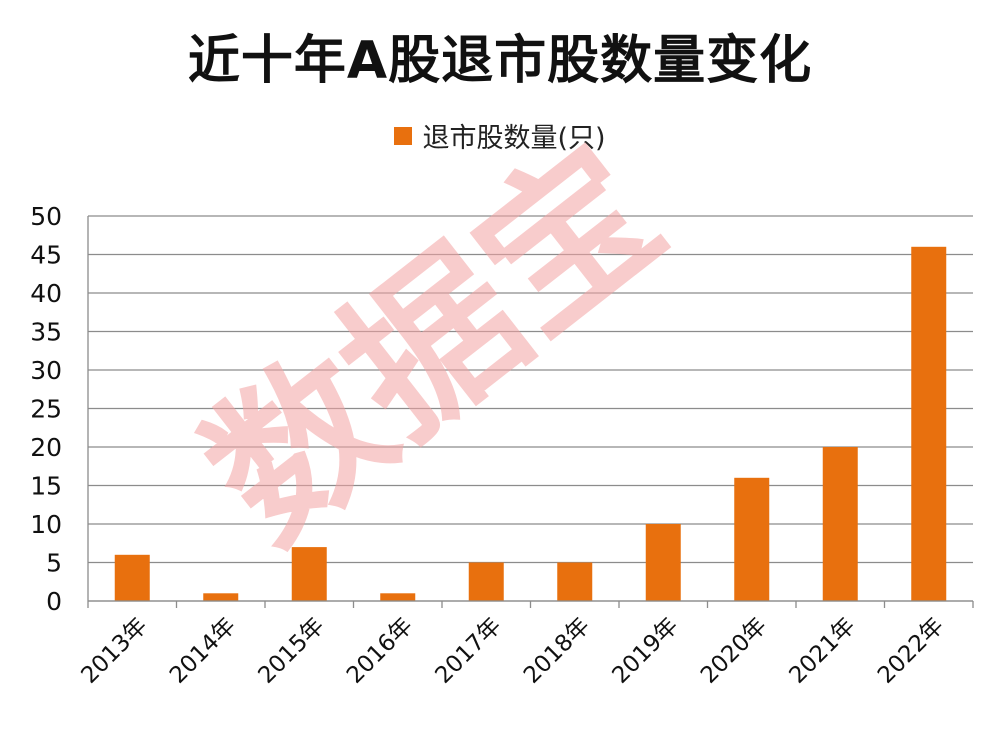 Image resolution: width=1000 pixels, height=752 pixels. I want to click on y-tick-label: 5, so click(54, 563).